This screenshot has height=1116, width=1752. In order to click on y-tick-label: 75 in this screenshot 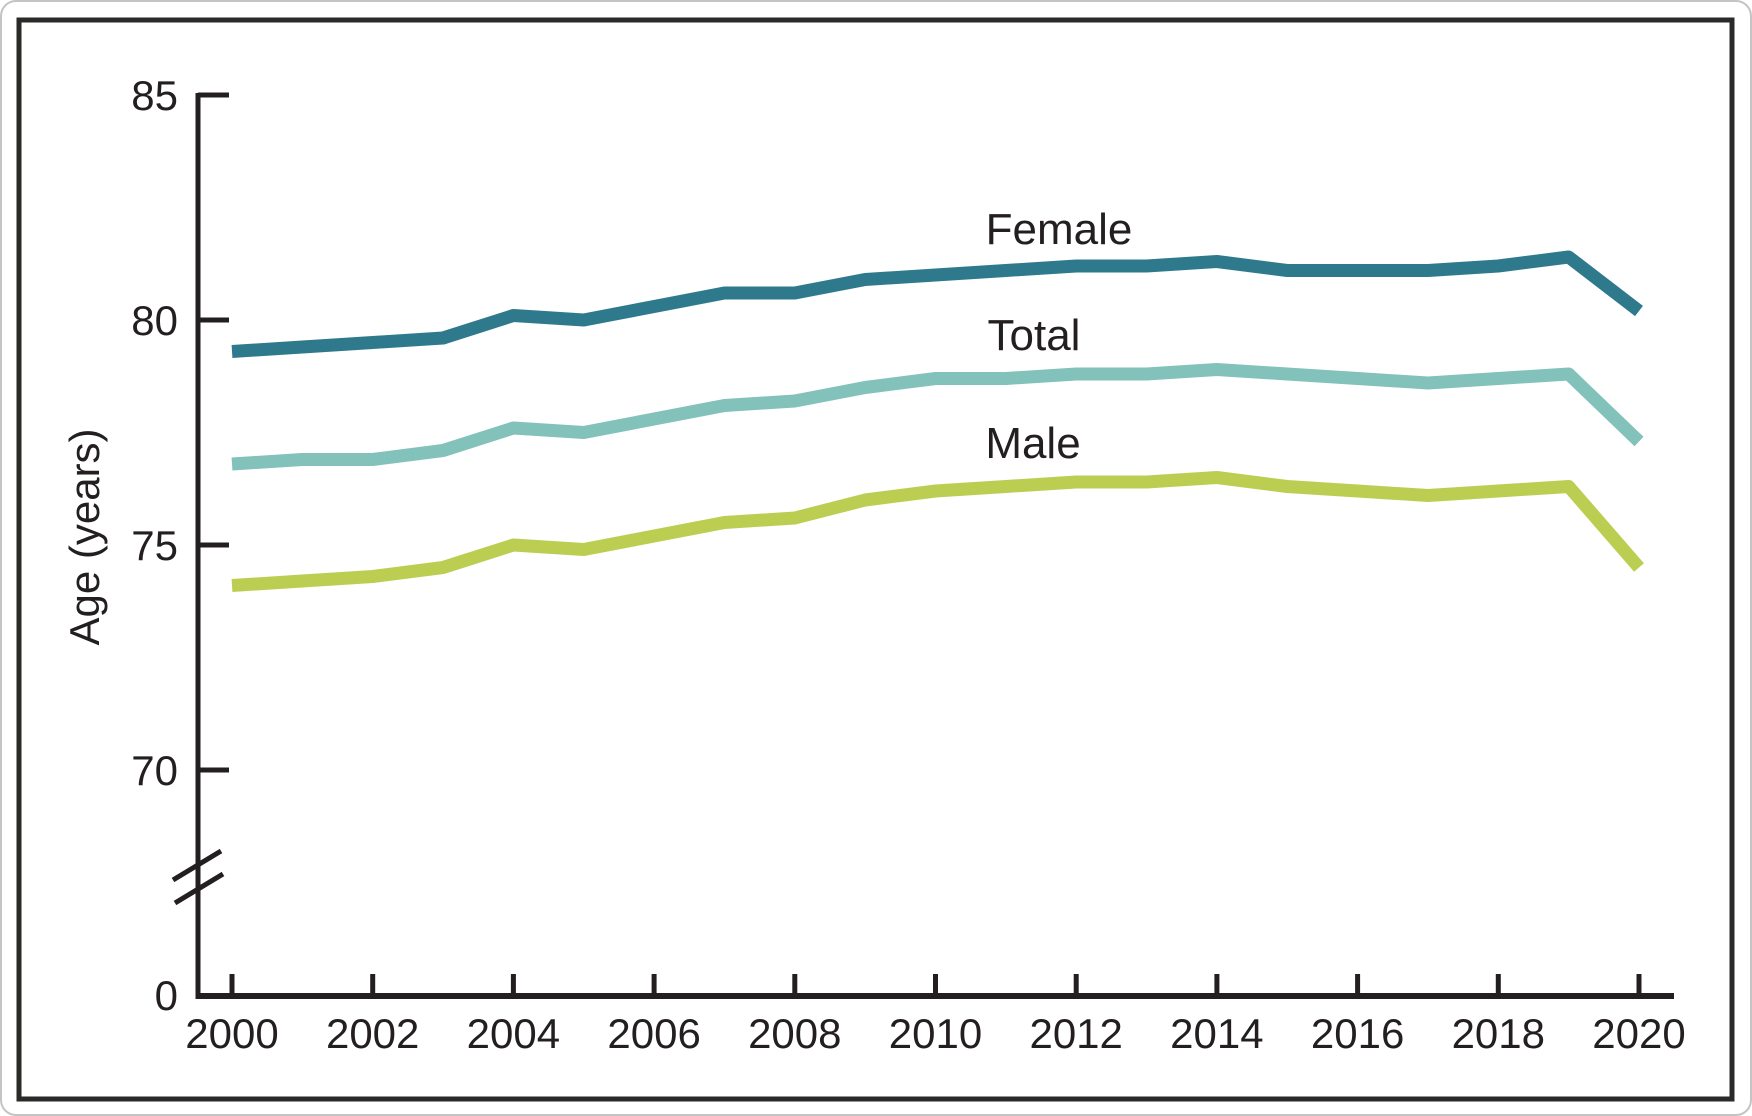, I will do `click(154, 545)`.